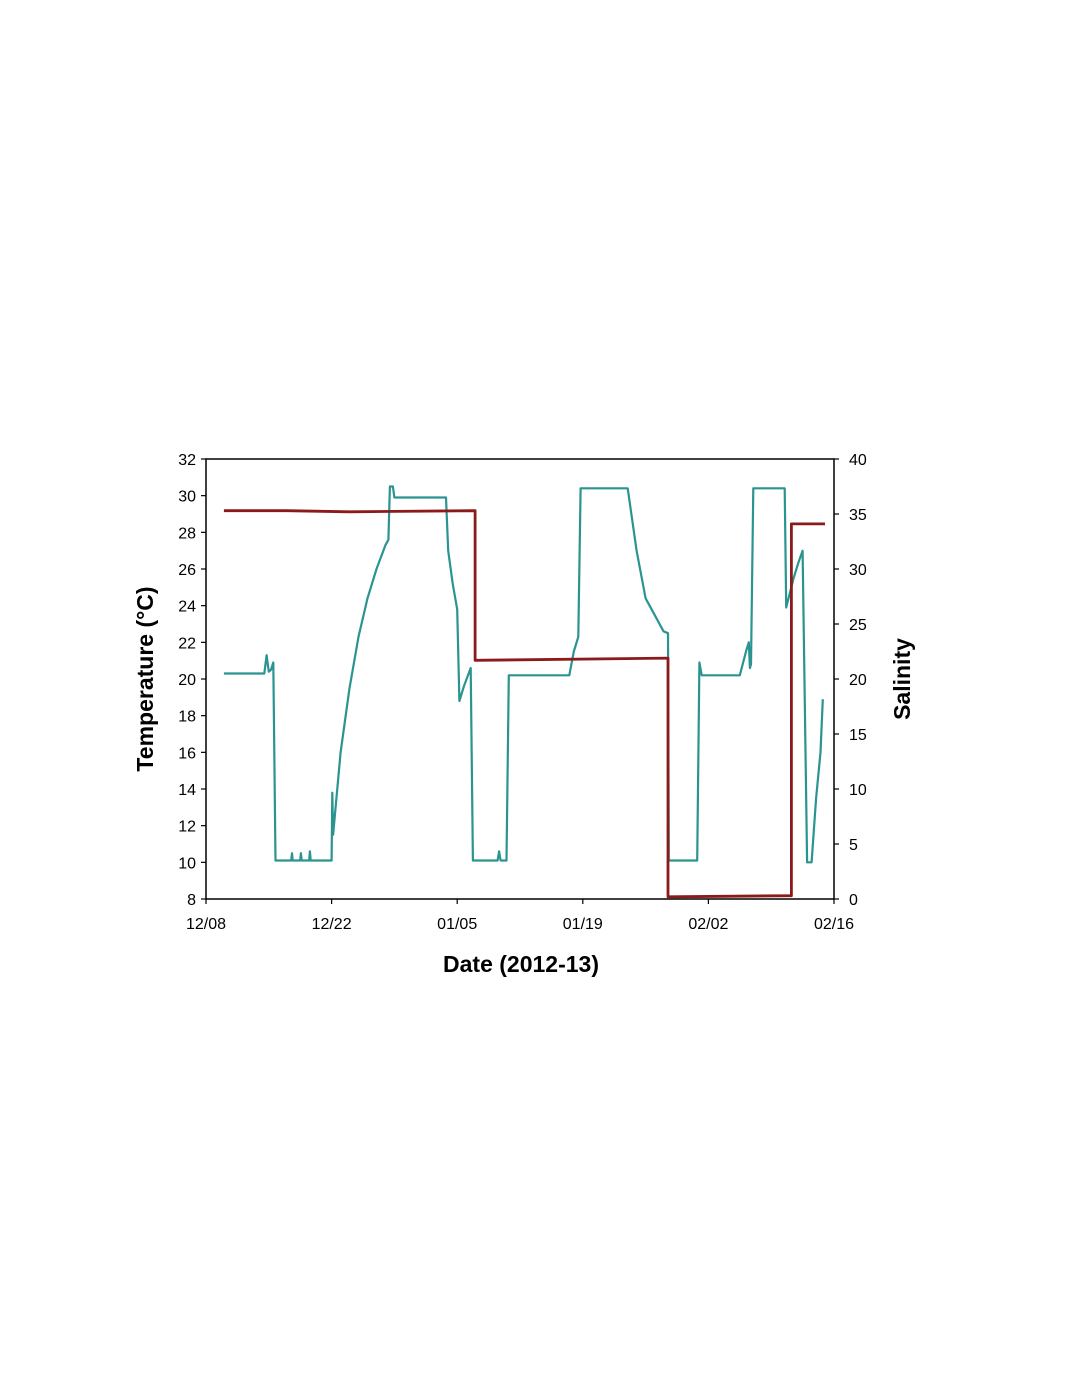 This screenshot has height=1386, width=1071. What do you see at coordinates (187, 643) in the screenshot?
I see `left-y-tick-label: 22` at bounding box center [187, 643].